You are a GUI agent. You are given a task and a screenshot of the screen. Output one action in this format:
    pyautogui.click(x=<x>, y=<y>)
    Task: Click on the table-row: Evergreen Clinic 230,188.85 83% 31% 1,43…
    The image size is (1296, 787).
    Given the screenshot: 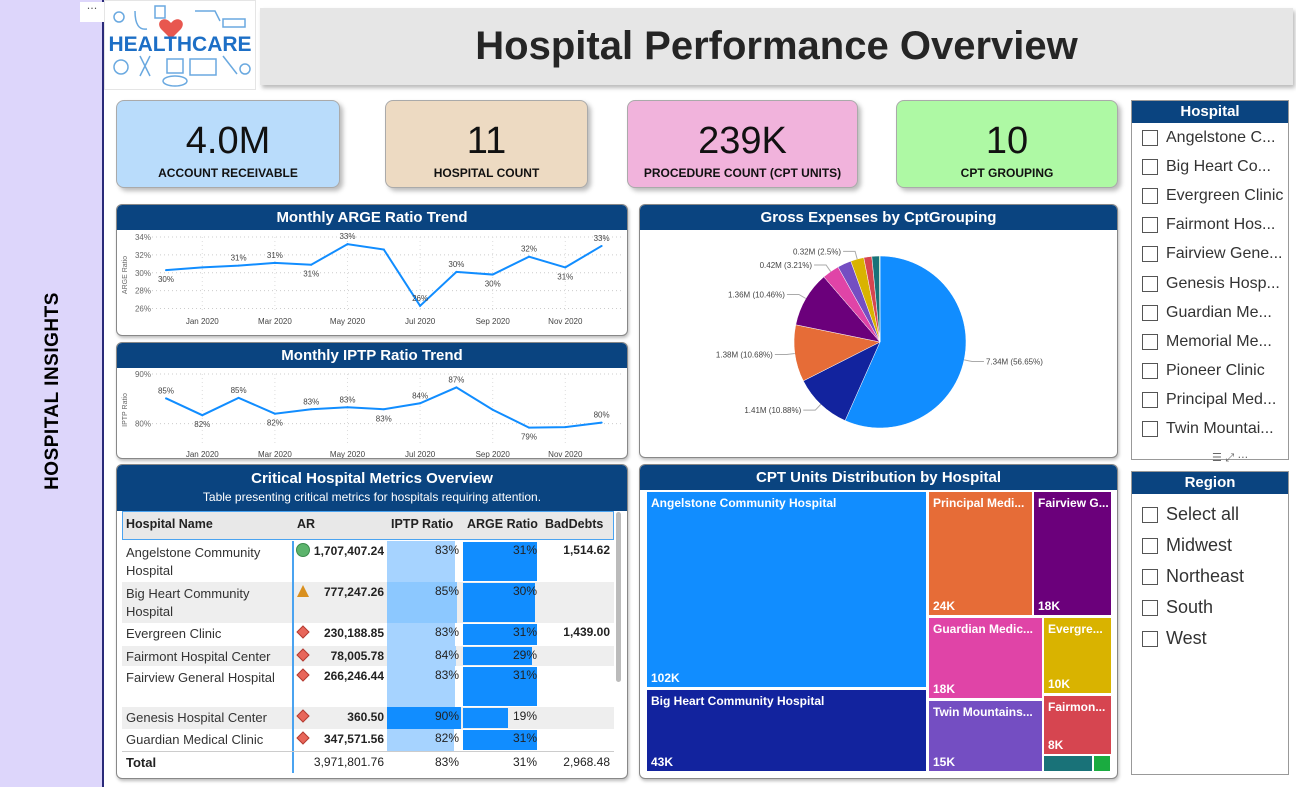 What is the action you would take?
    pyautogui.click(x=368, y=634)
    